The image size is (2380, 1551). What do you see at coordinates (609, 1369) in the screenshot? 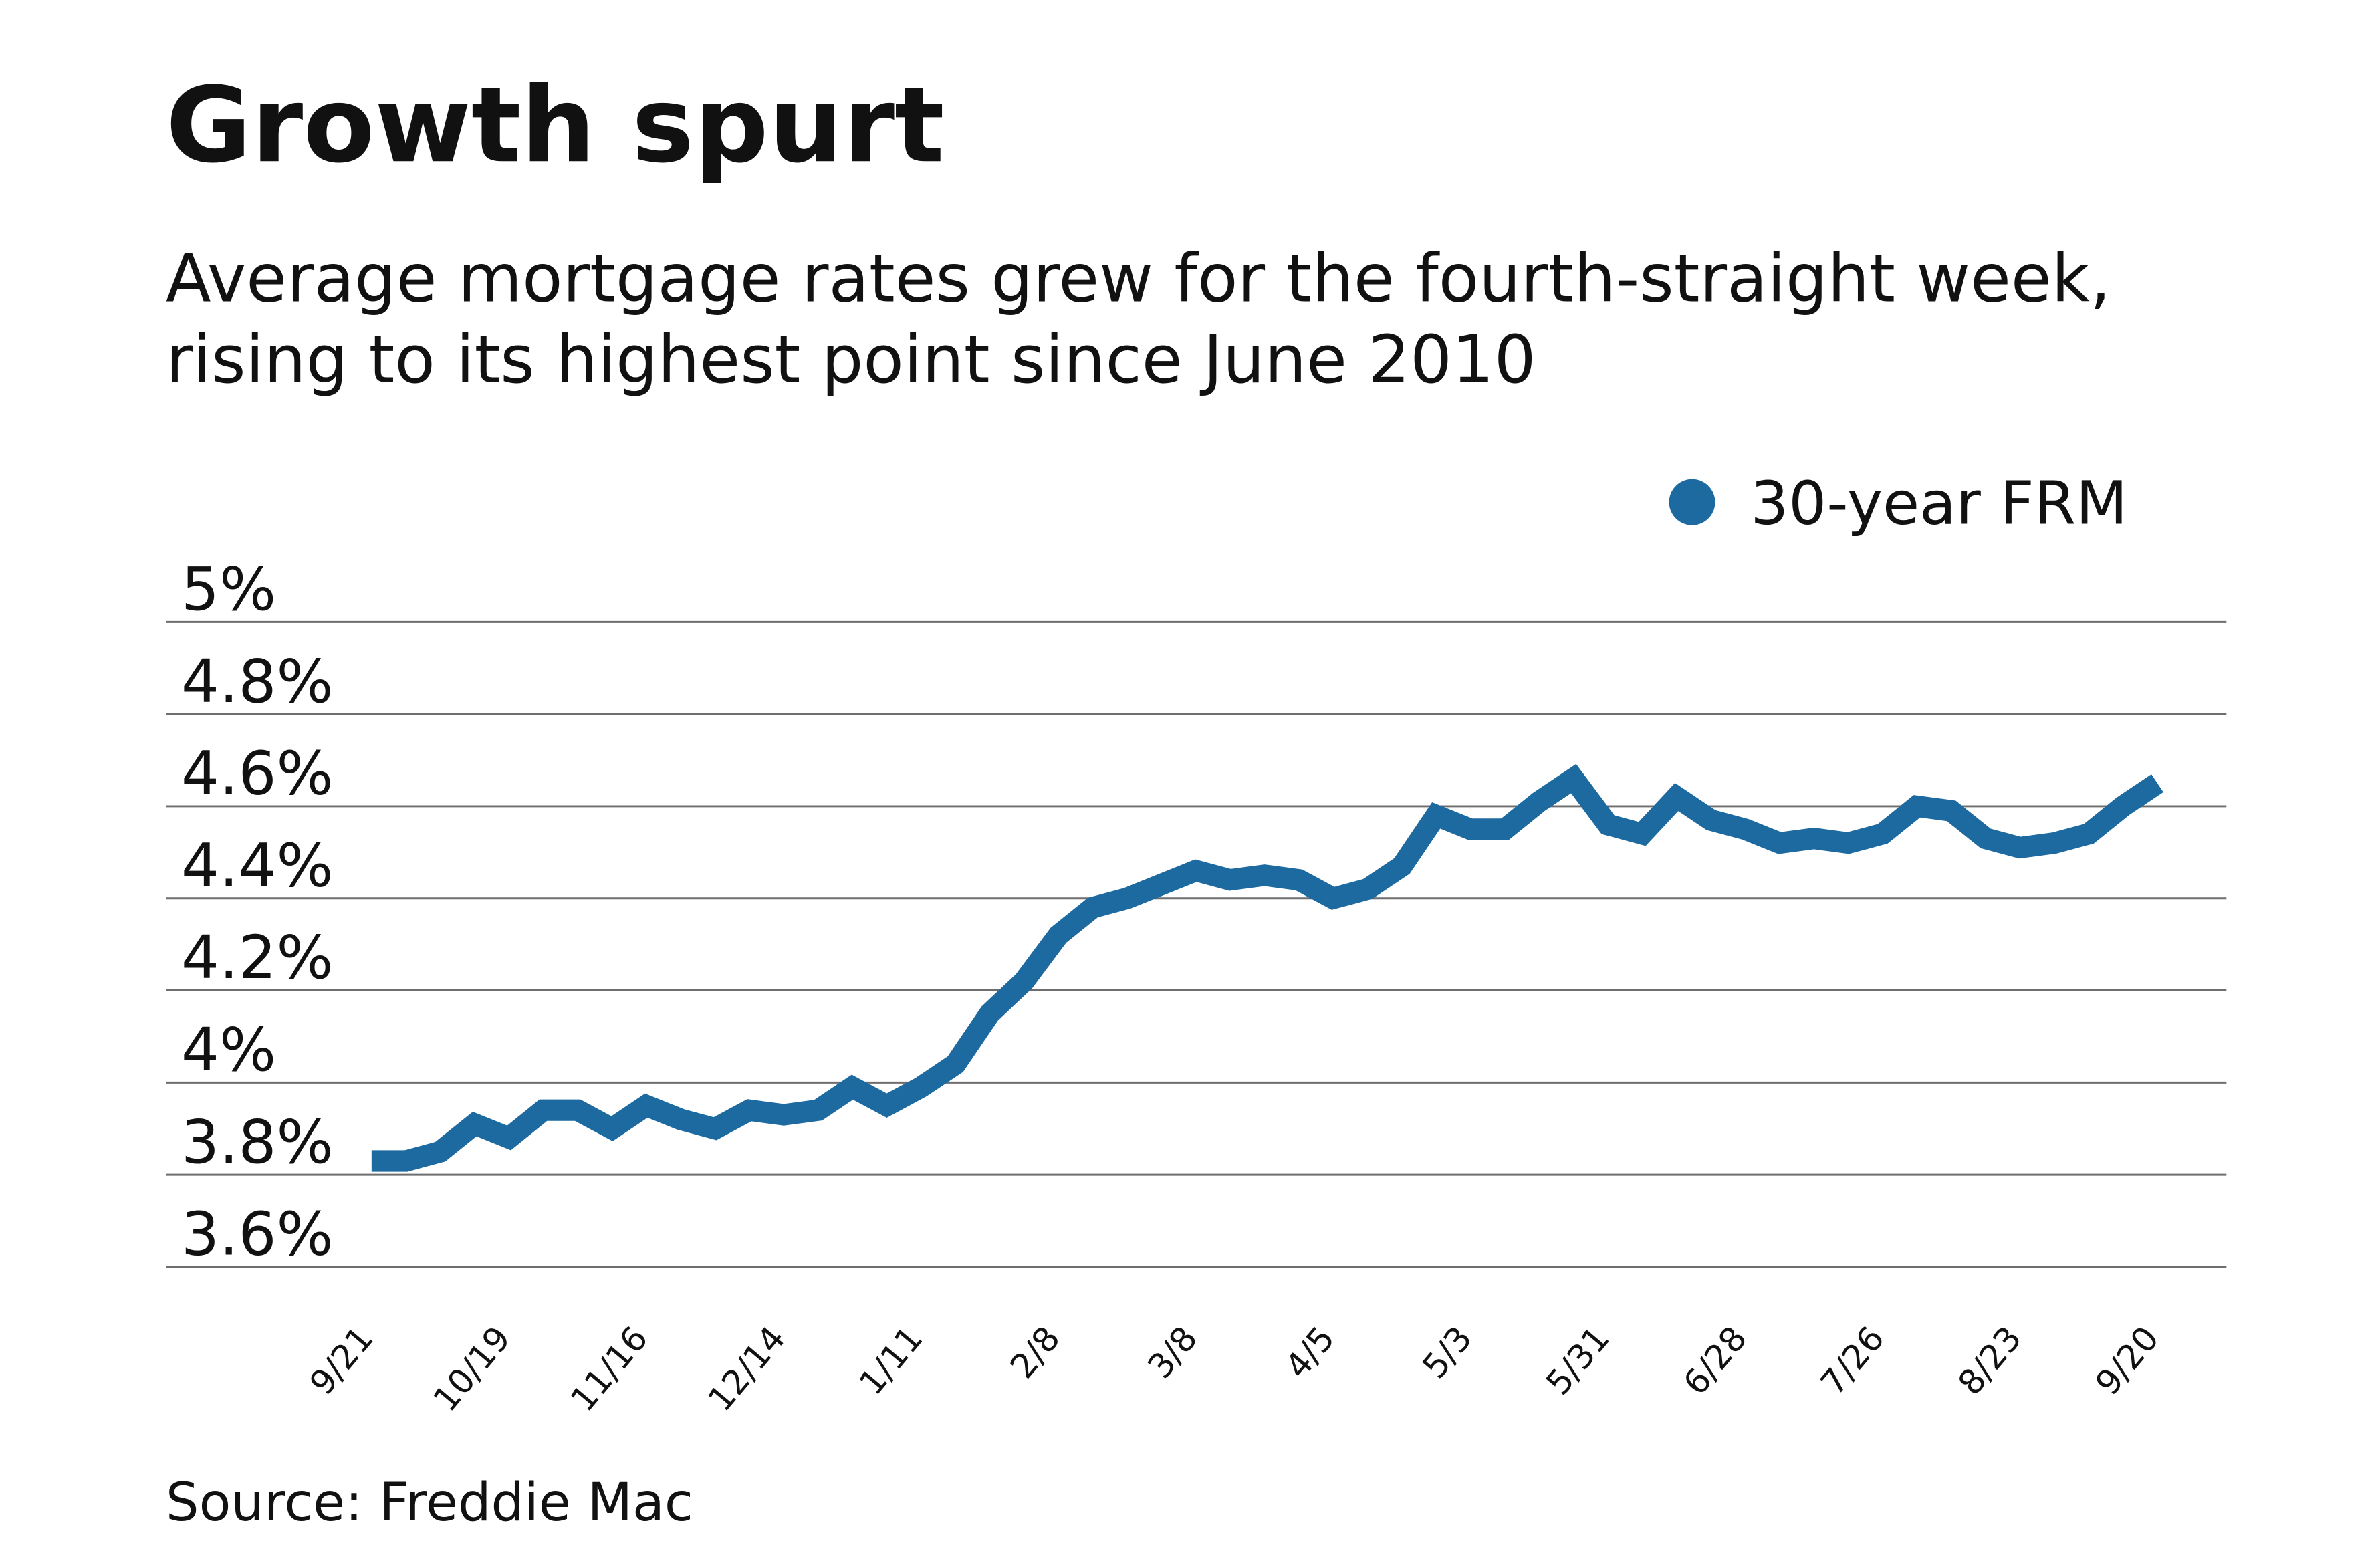
I see `x-tick-label: 11/16` at bounding box center [609, 1369].